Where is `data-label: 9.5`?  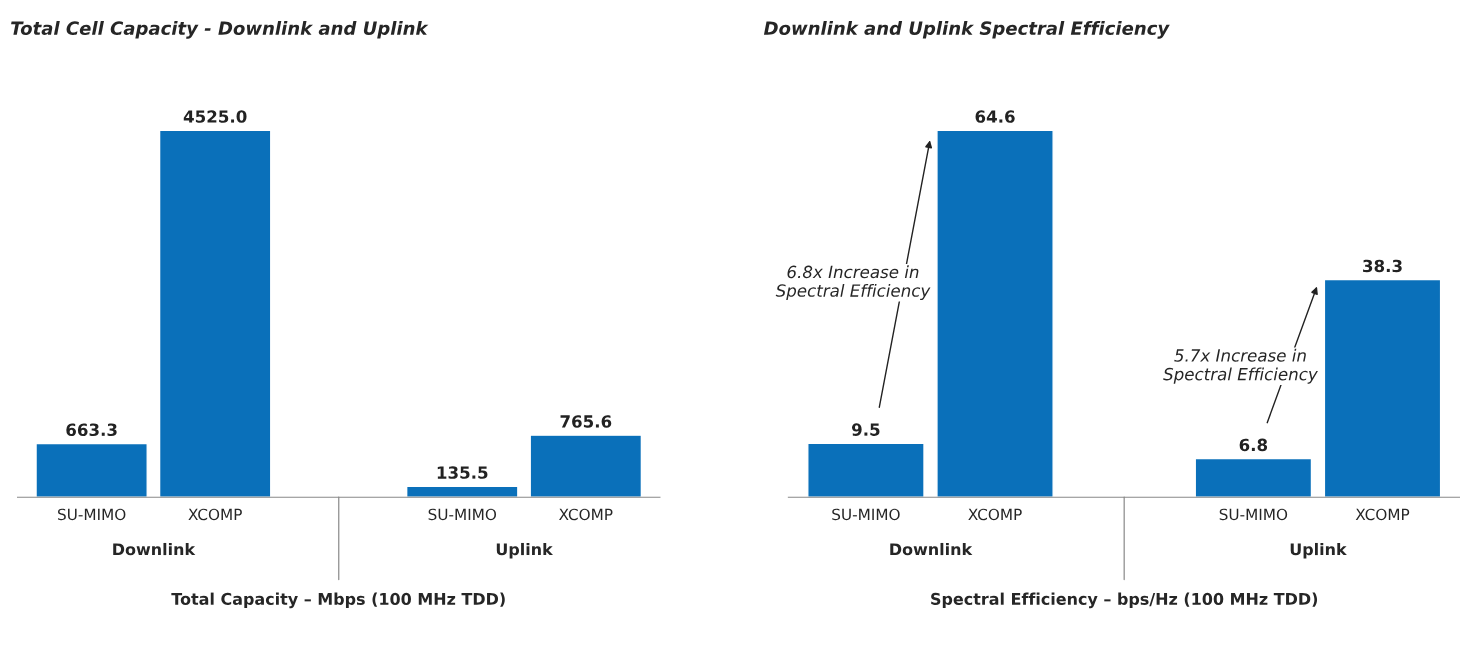
data-label: 9.5 is located at coordinates (865, 429).